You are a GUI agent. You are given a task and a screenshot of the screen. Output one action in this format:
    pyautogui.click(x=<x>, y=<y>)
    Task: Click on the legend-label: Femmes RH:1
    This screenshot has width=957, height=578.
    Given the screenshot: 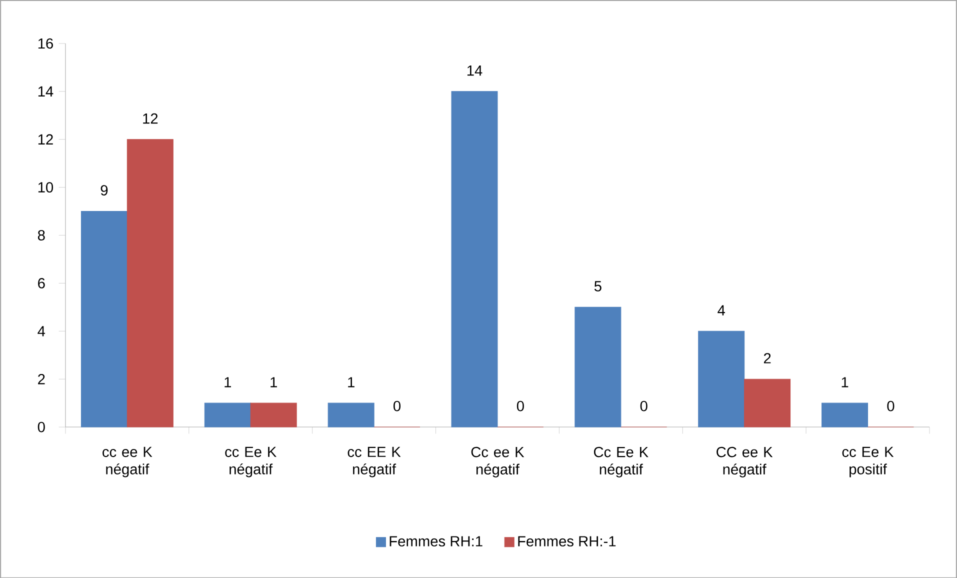 What is the action you would take?
    pyautogui.click(x=436, y=541)
    